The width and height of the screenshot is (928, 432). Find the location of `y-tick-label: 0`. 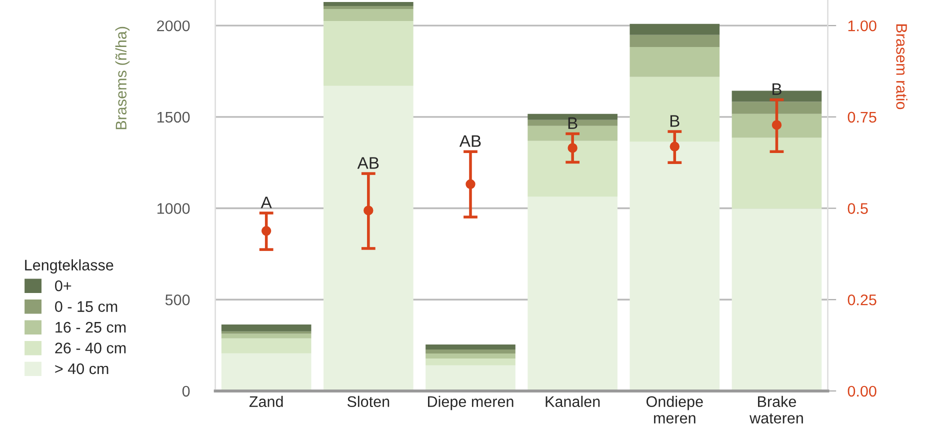

y-tick-label: 0 is located at coordinates (186, 391).